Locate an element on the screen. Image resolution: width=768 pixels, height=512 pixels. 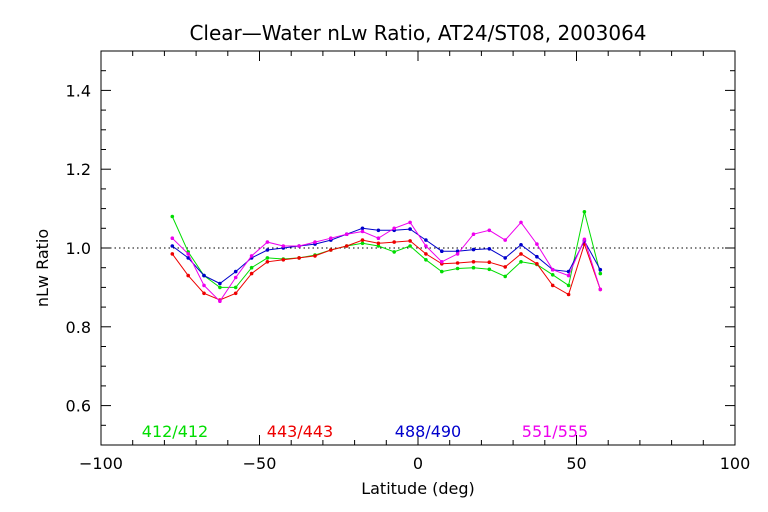
y-tick-label: 1.0 is located at coordinates (78, 248).